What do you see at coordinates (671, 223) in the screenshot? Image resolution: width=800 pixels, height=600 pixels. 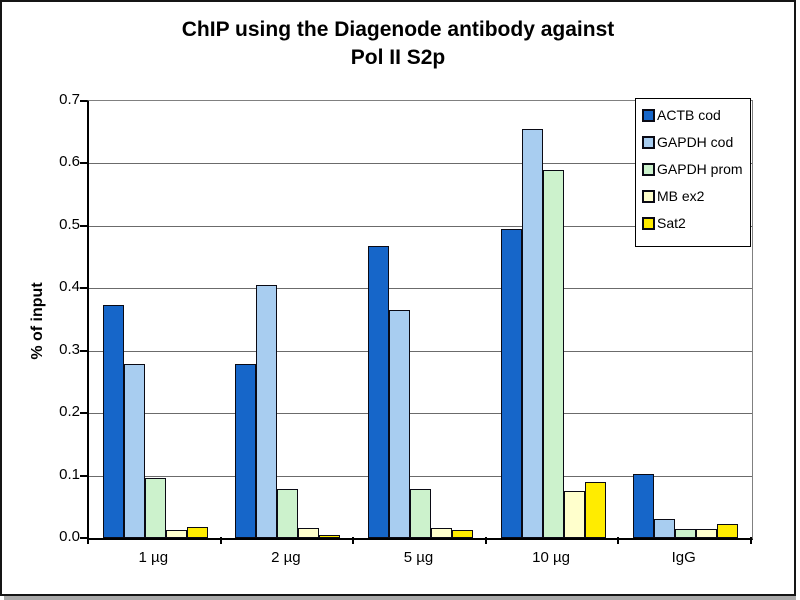 I see `legend-label: Sat2` at bounding box center [671, 223].